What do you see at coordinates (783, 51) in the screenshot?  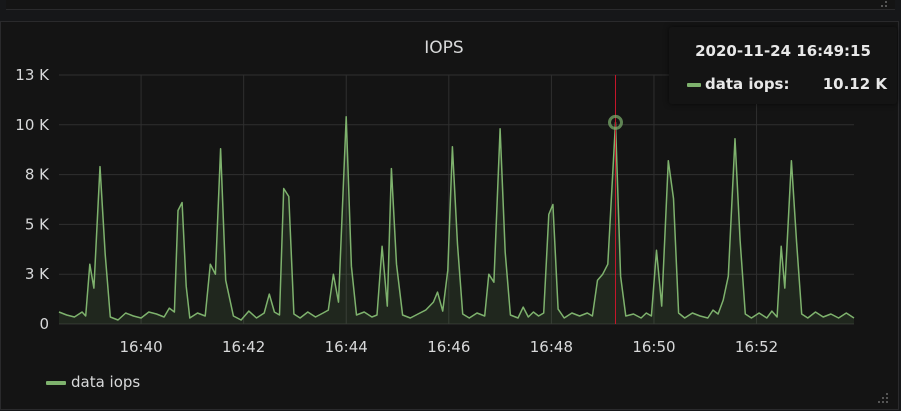 I see `tooltip-timestamp: 2020-11-24 16:49:15` at bounding box center [783, 51].